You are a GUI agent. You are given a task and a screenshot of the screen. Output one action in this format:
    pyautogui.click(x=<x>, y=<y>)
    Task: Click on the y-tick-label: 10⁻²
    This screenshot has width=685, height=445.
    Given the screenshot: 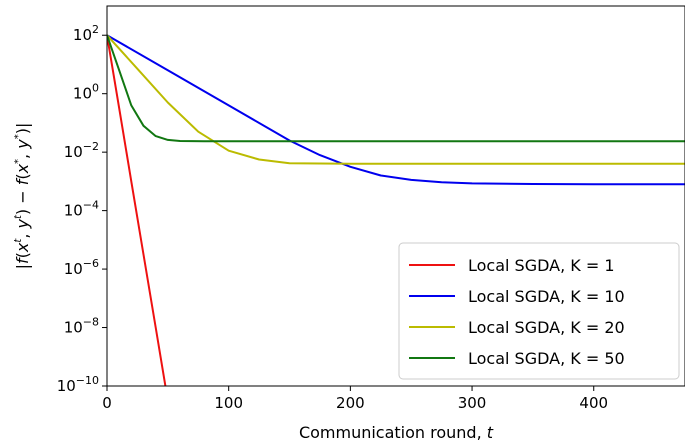 What is the action you would take?
    pyautogui.click(x=81, y=150)
    